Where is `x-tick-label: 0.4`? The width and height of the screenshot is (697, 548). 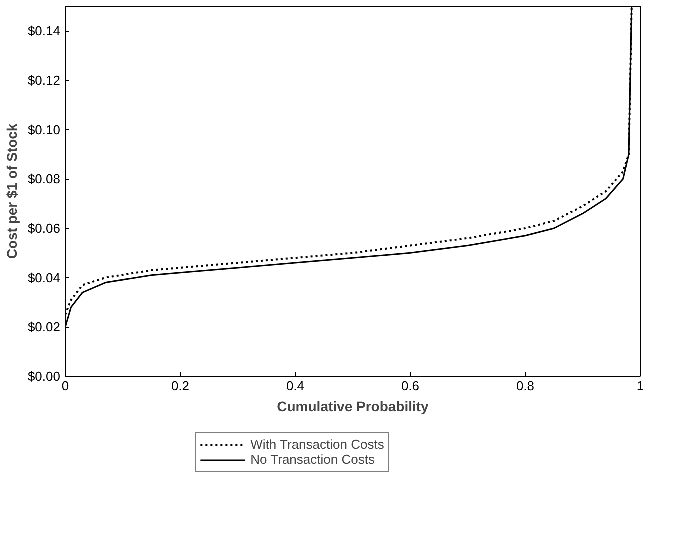 x-tick-label: 0.4 is located at coordinates (295, 386).